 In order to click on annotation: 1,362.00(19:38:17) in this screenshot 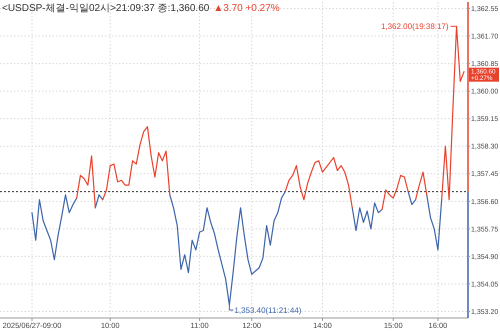, I will do `click(414, 27)`.